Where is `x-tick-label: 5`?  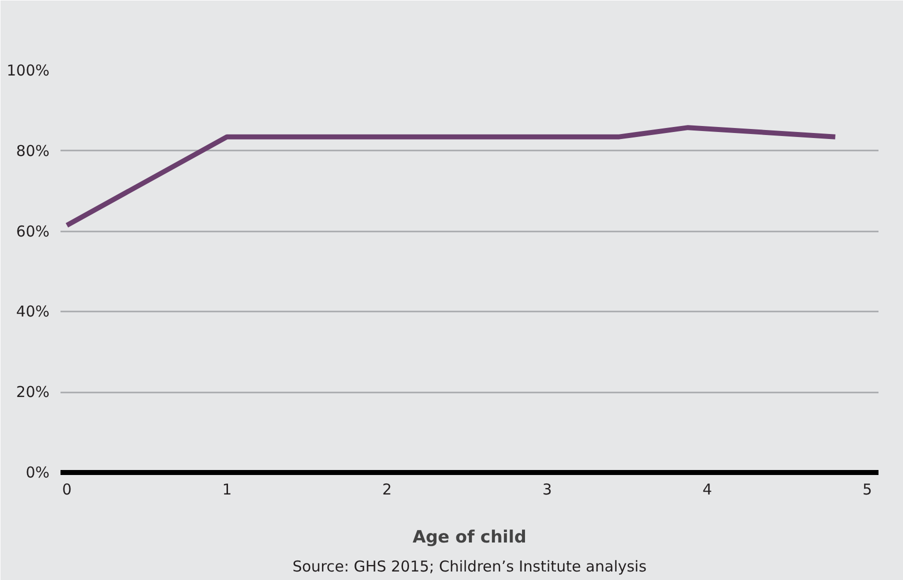 x-tick-label: 5 is located at coordinates (867, 489).